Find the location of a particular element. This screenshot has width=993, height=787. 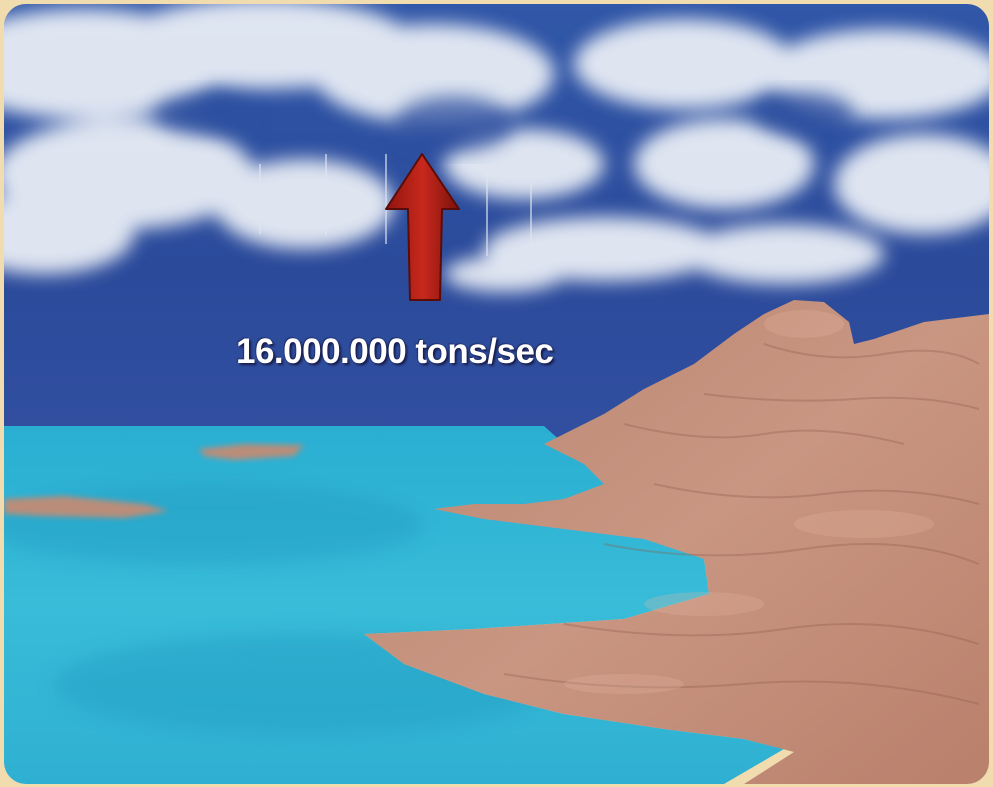

up-arrow-icon is located at coordinates (422, 227).